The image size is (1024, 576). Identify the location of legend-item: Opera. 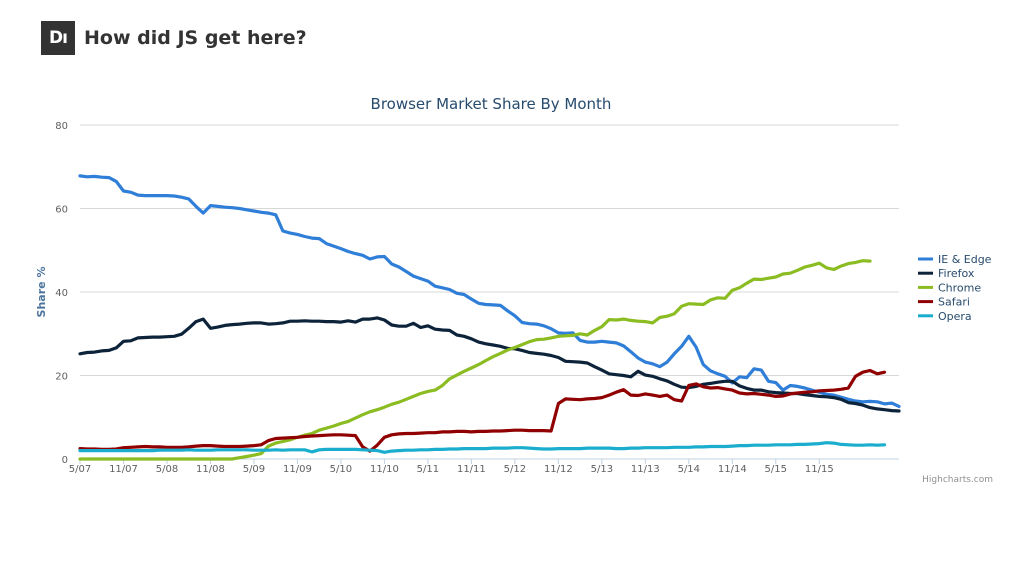
(945, 316).